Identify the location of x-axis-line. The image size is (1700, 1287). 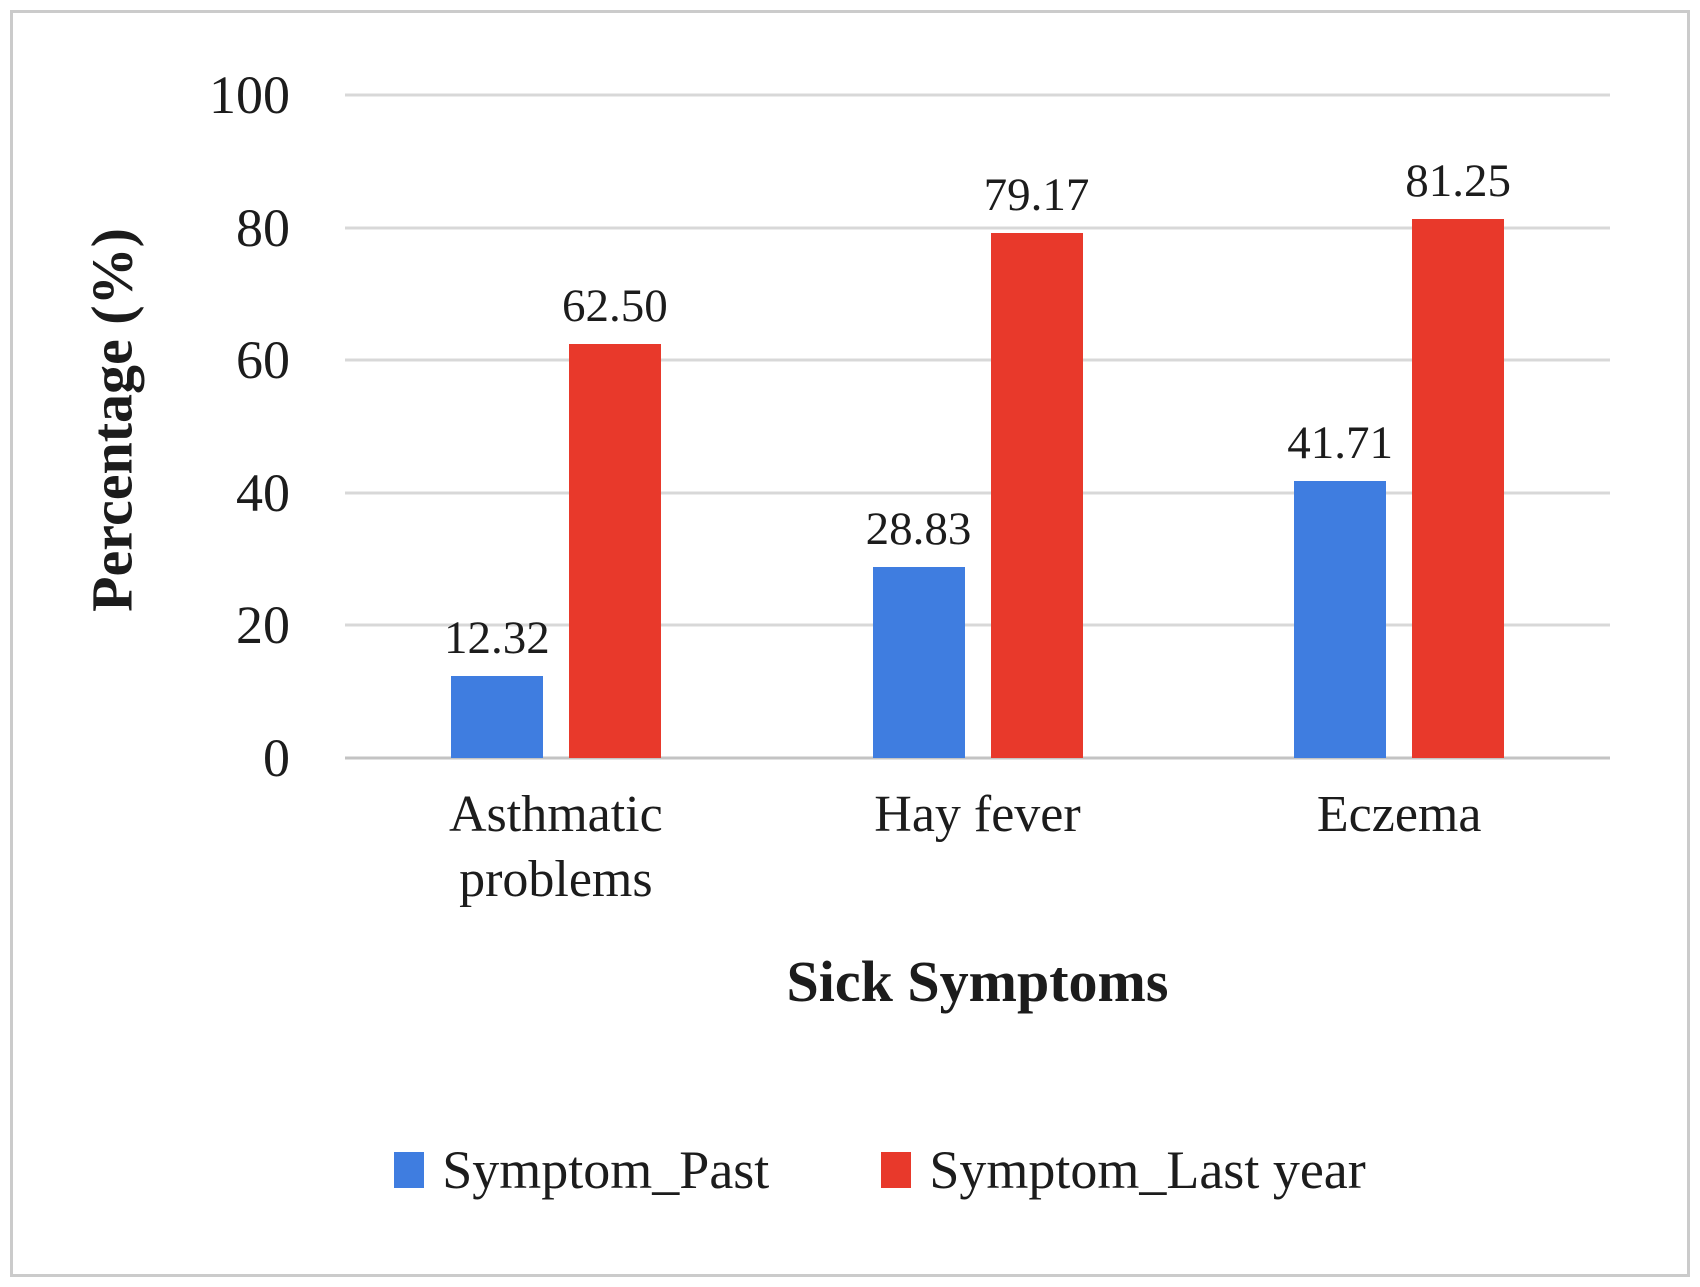
(977, 758).